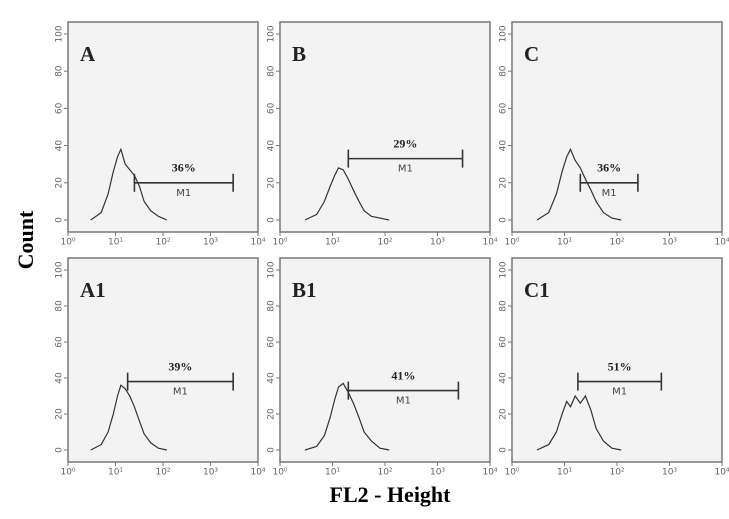 The height and width of the screenshot is (519, 729). What do you see at coordinates (403, 375) in the screenshot?
I see `gate-percent: 41%` at bounding box center [403, 375].